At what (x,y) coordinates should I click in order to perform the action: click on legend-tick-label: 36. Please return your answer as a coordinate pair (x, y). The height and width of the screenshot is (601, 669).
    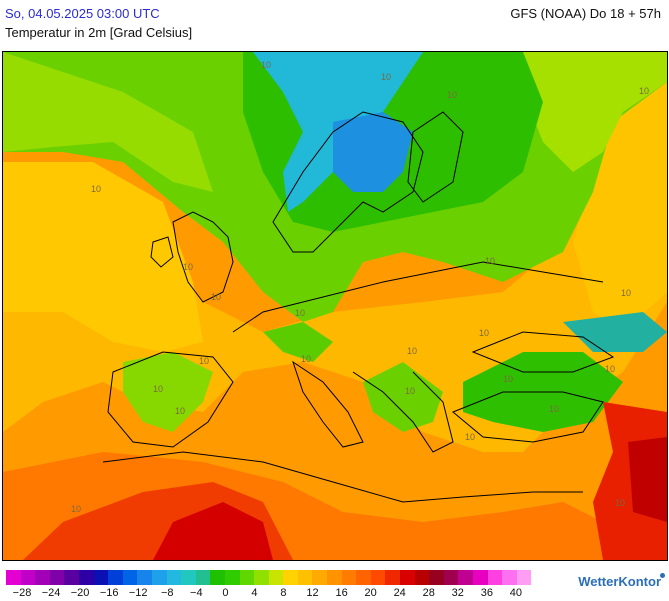
    Looking at the image, I should click on (486, 593).